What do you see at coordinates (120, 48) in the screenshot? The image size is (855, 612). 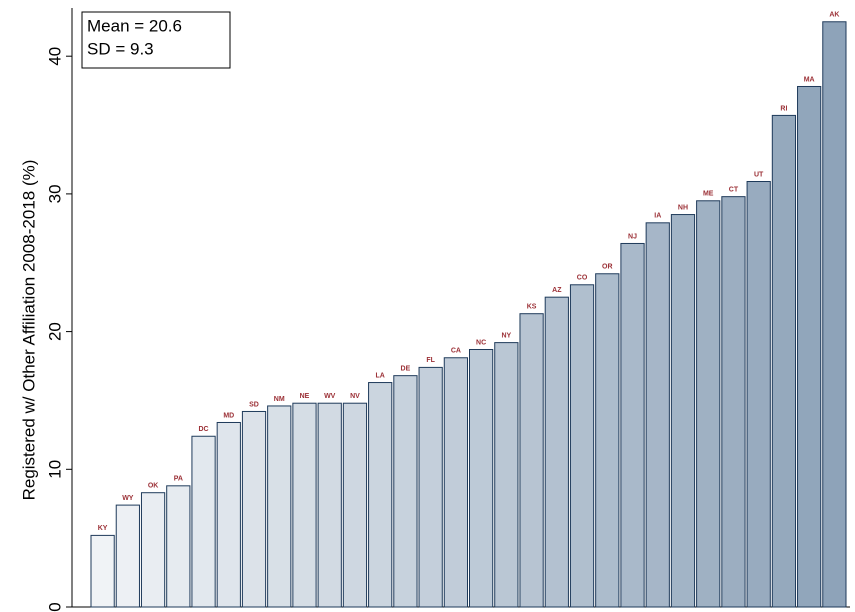 I see `sd-annotation: SD = 9.3` at bounding box center [120, 48].